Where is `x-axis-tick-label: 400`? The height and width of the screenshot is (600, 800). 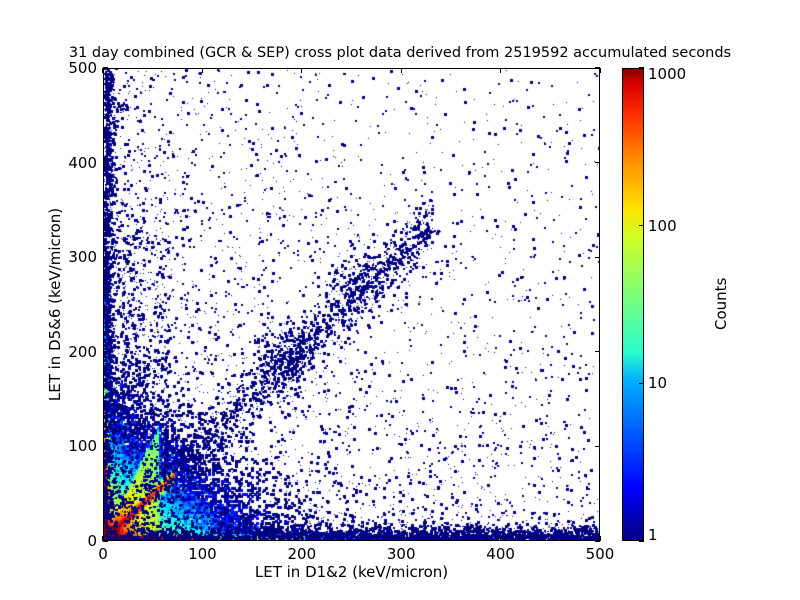
x-axis-tick-label: 400 is located at coordinates (500, 554).